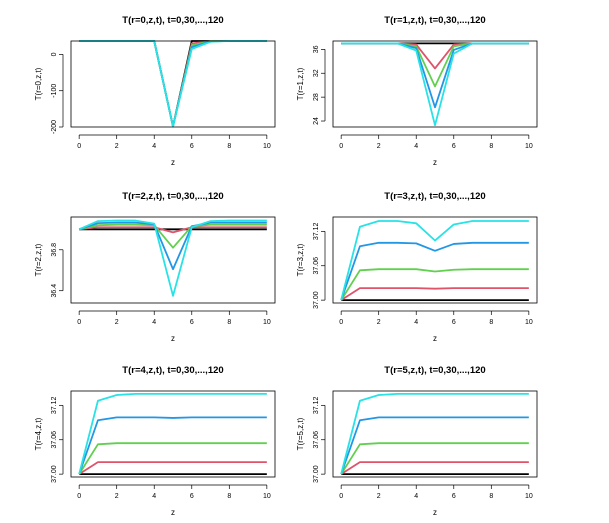 Image resolution: width=609 pixels, height=523 pixels. Describe the element at coordinates (434, 370) in the screenshot. I see `chart-title: T(r=5,z,t), t=0,30,...,120` at that location.